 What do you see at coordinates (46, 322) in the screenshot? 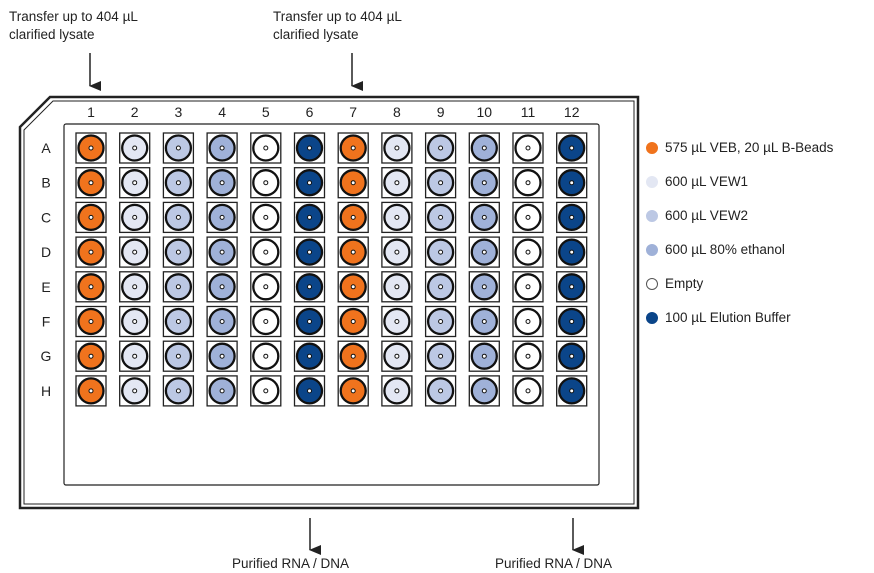
I see `row-label: F` at bounding box center [46, 322].